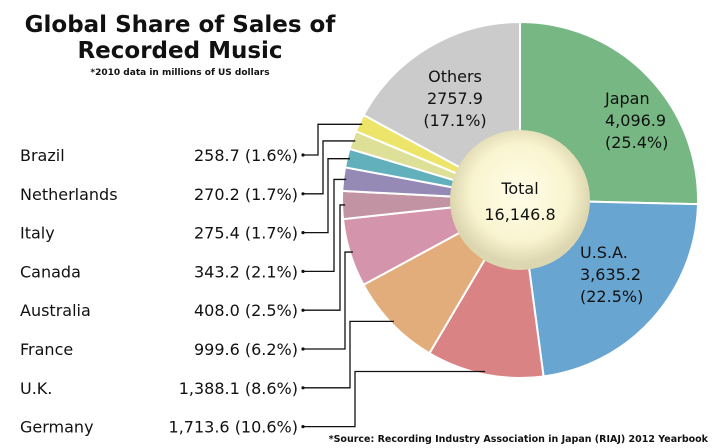  I want to click on leader-dot-uk, so click(303, 388).